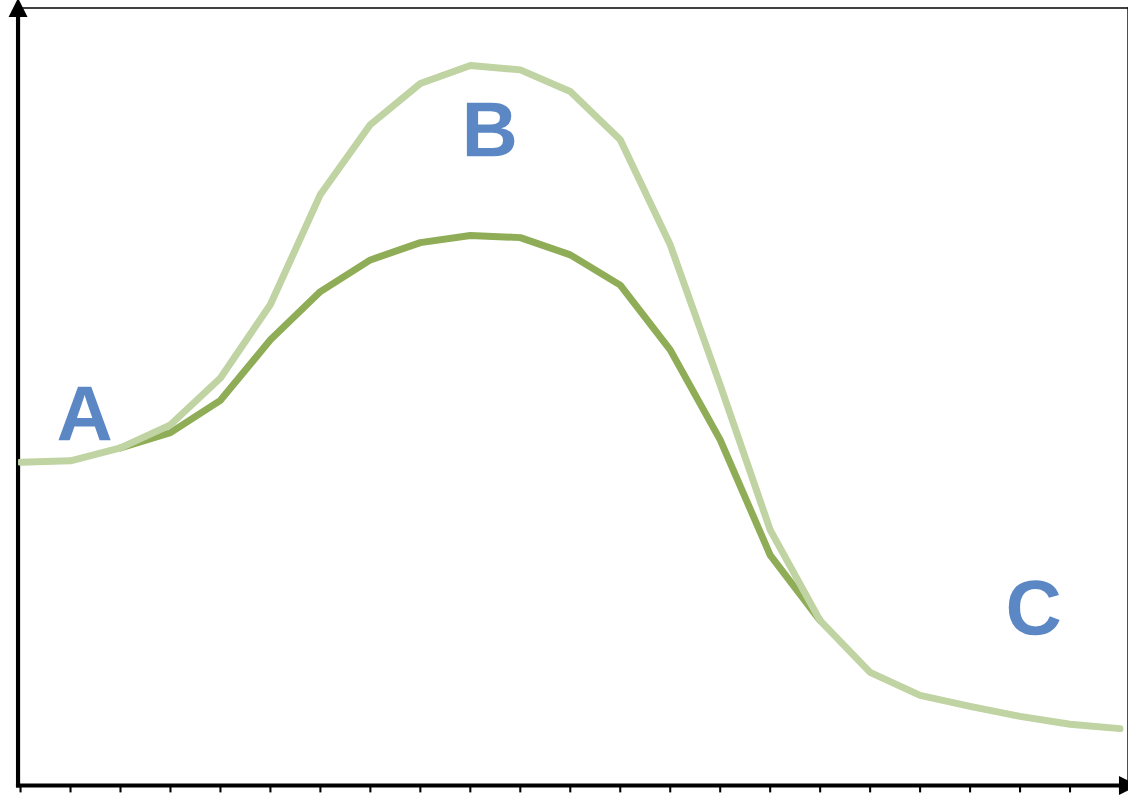  Describe the element at coordinates (1034, 608) in the screenshot. I see `annotation: C` at that location.